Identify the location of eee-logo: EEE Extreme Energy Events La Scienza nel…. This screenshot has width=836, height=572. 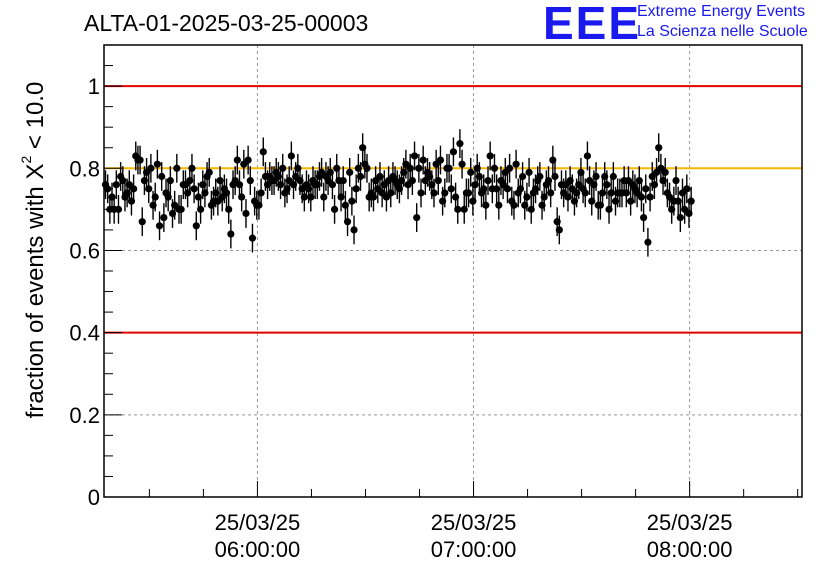
(688, 24).